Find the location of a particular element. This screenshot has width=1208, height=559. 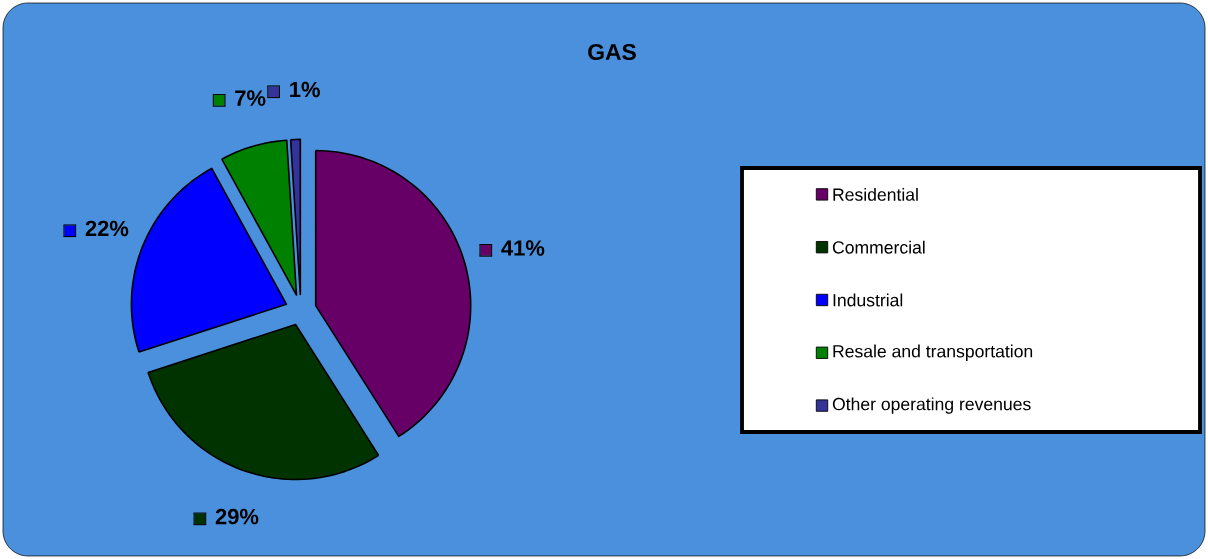

data-label: 41% is located at coordinates (523, 248).